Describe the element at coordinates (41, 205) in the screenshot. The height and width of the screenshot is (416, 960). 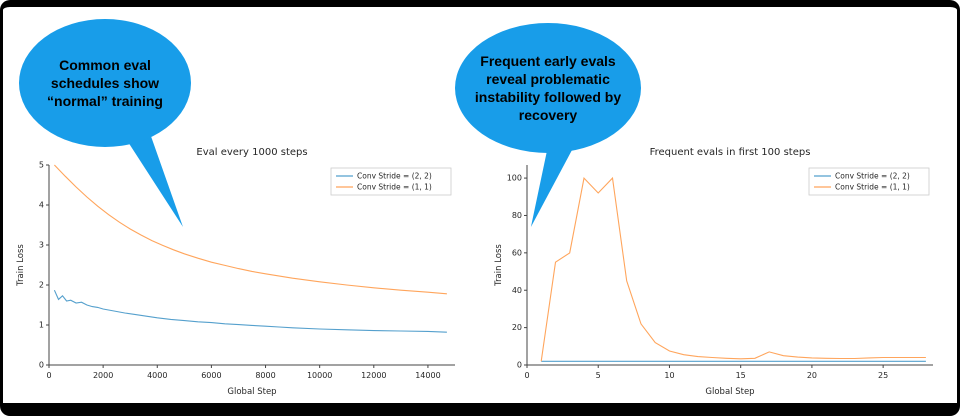
I see `y-tick-label: 4` at that location.